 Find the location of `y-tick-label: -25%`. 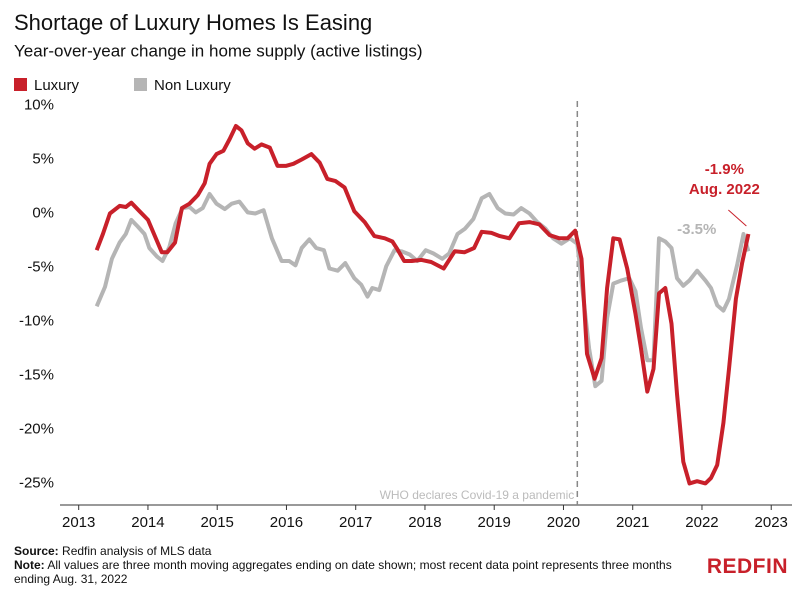

y-tick-label: -25% is located at coordinates (36, 482).